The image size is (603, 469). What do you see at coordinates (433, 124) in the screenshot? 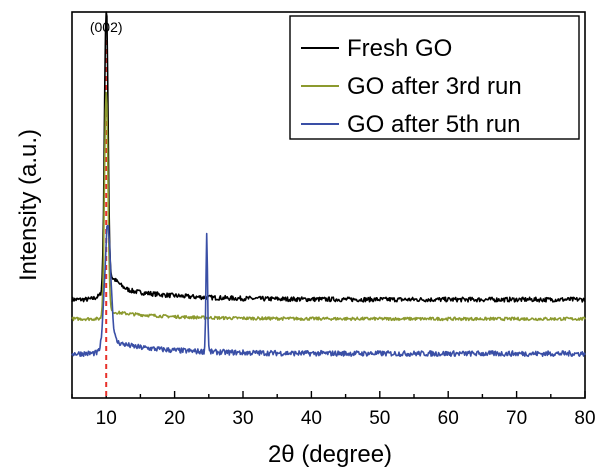
I see `legend-label-go-5th-run: GO after 5th run` at bounding box center [433, 124].